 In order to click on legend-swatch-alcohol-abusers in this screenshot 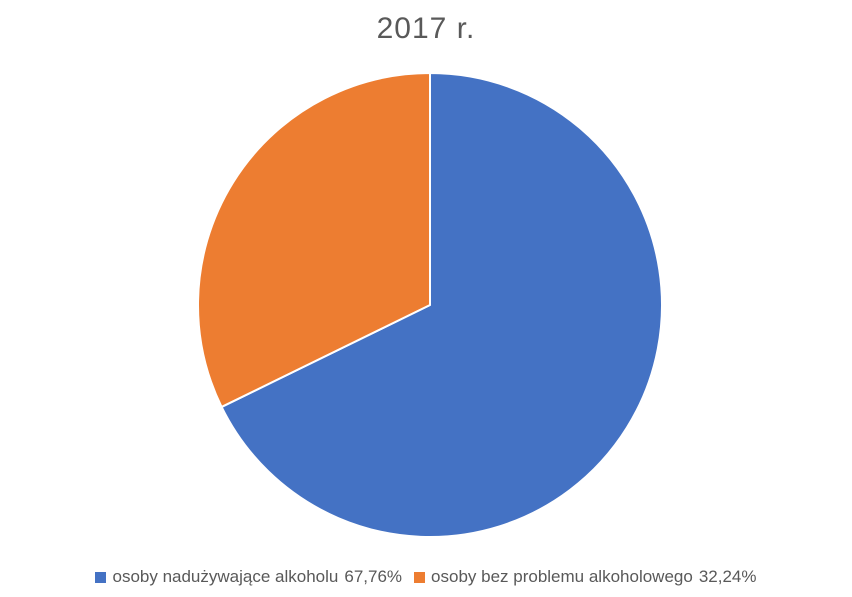, I will do `click(101, 577)`.